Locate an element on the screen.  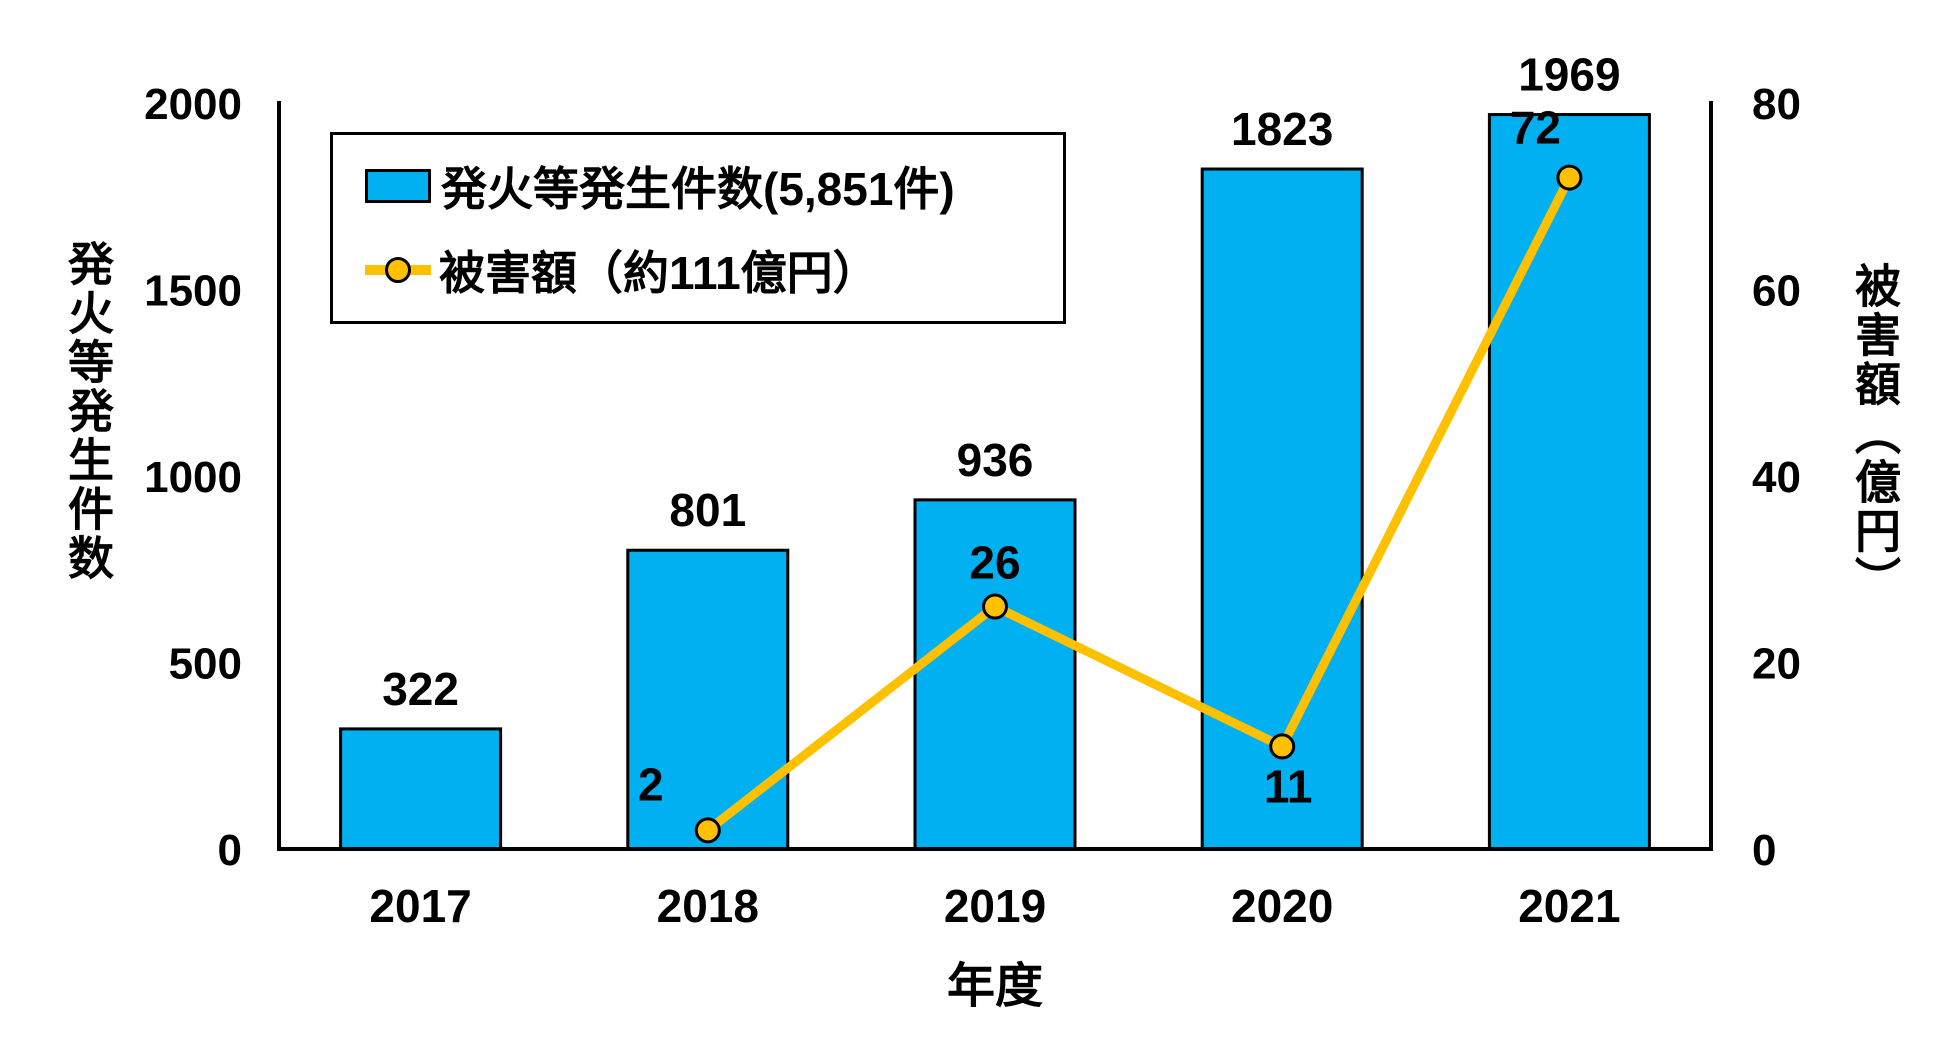
line-value-label-2020: 11 is located at coordinates (1288, 786).